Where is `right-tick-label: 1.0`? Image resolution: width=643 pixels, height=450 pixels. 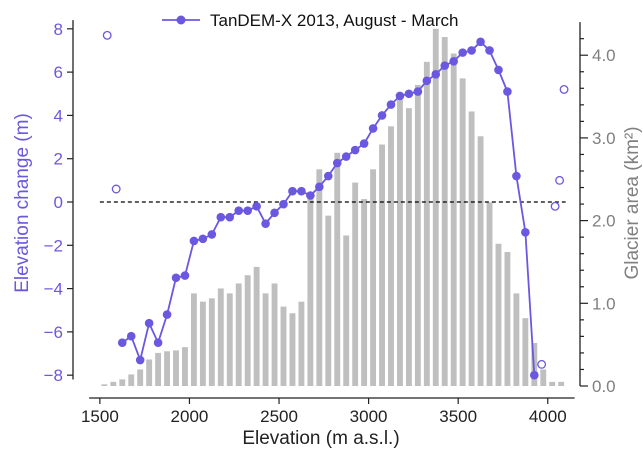
right-tick-label: 1.0 is located at coordinates (604, 303).